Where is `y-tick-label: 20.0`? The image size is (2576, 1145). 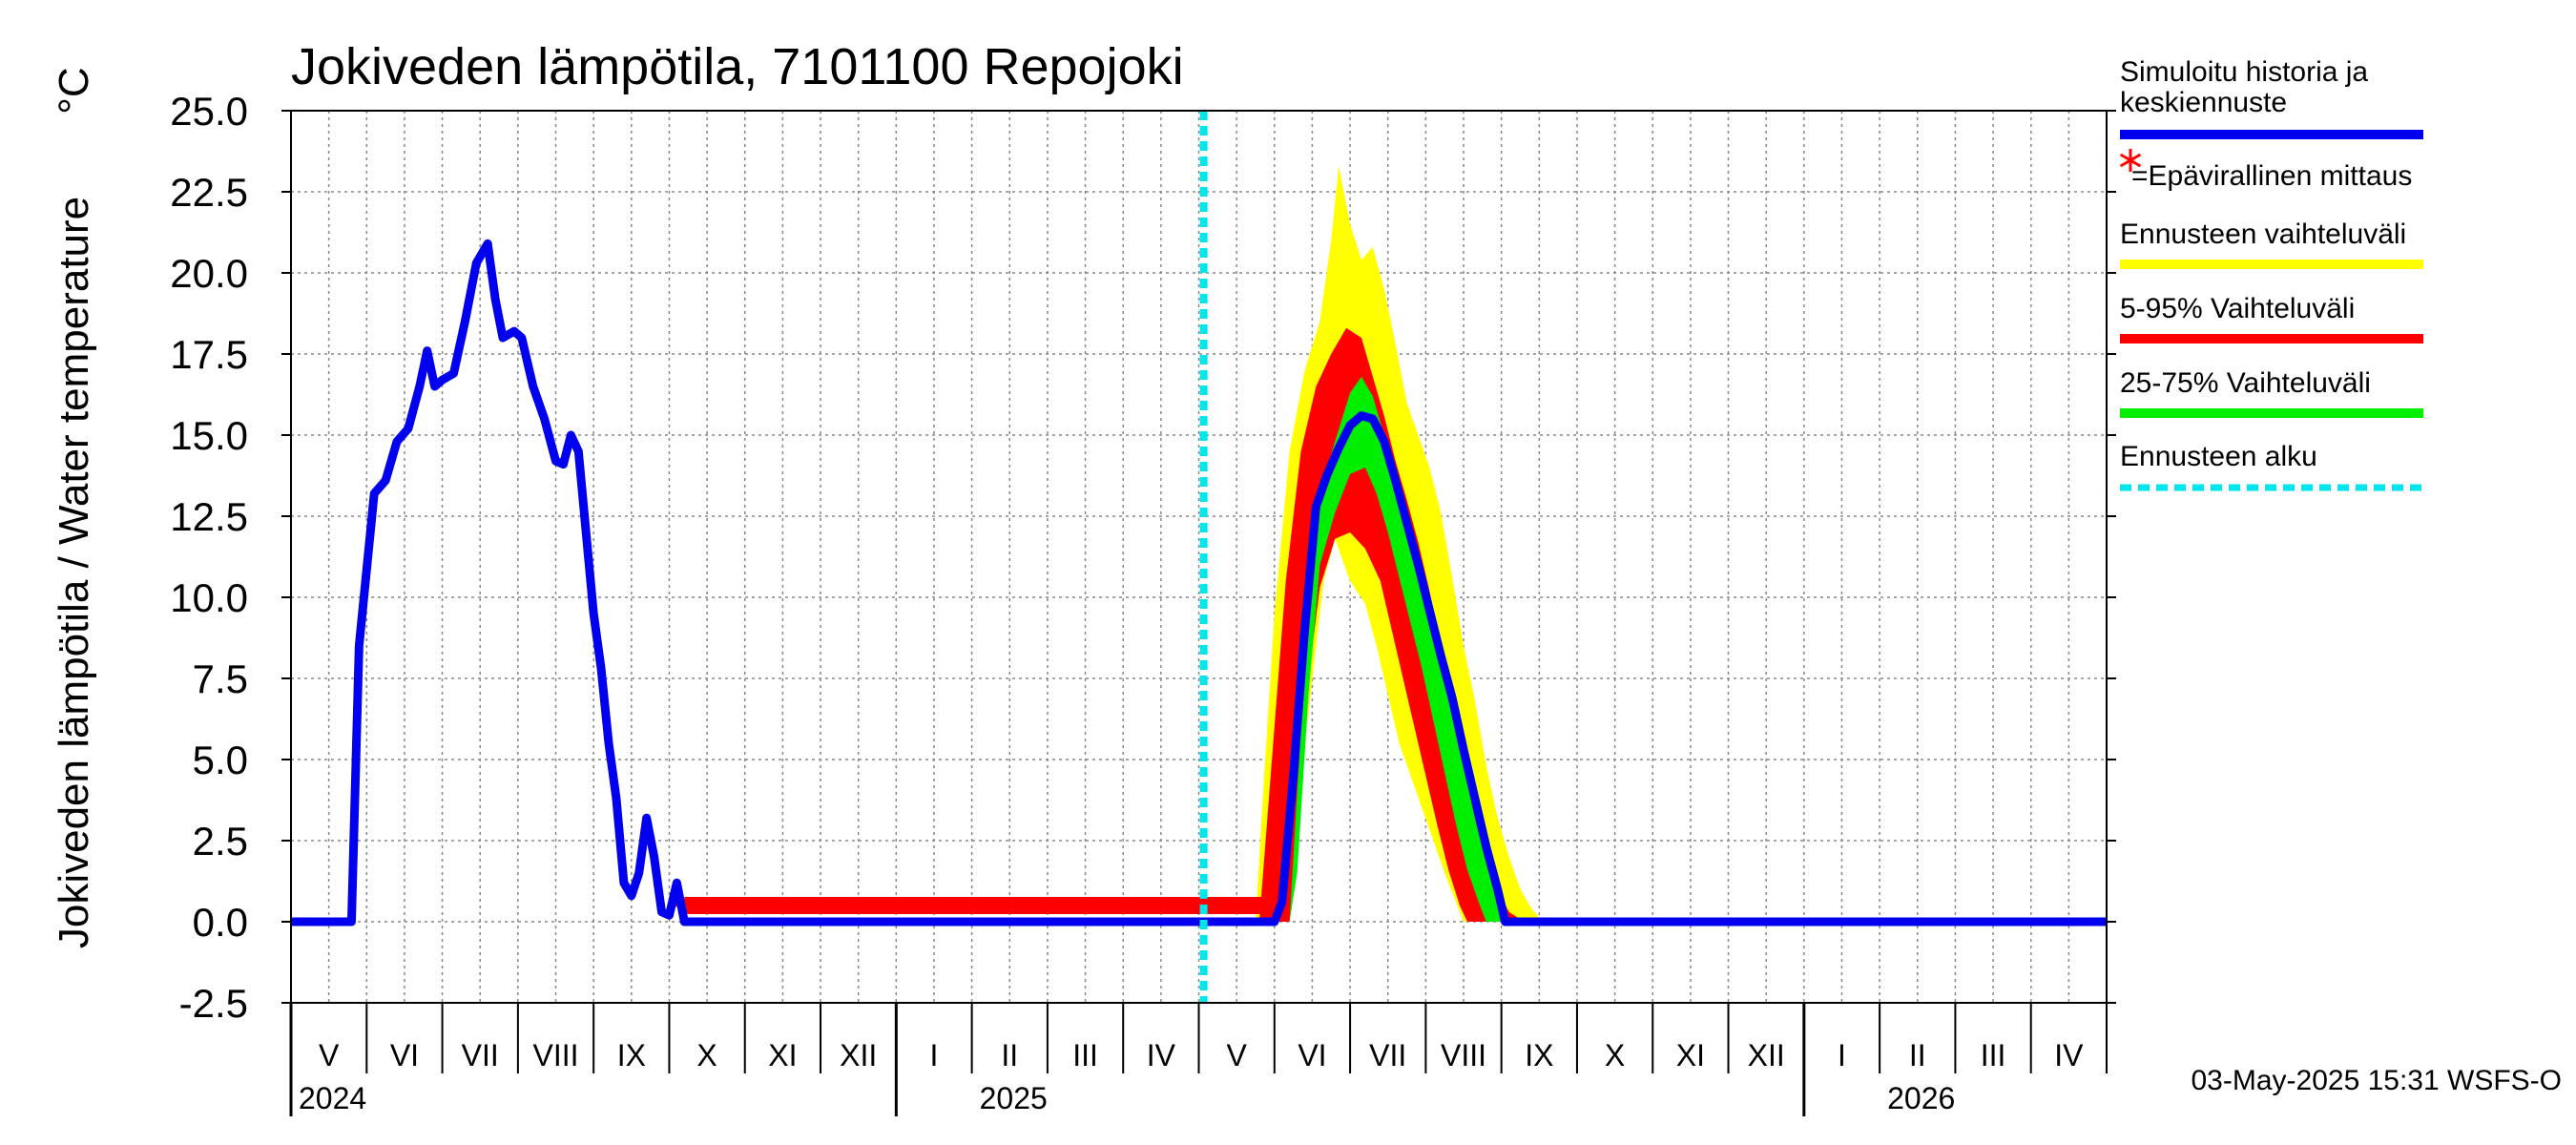
y-tick-label: 20.0 is located at coordinates (209, 273).